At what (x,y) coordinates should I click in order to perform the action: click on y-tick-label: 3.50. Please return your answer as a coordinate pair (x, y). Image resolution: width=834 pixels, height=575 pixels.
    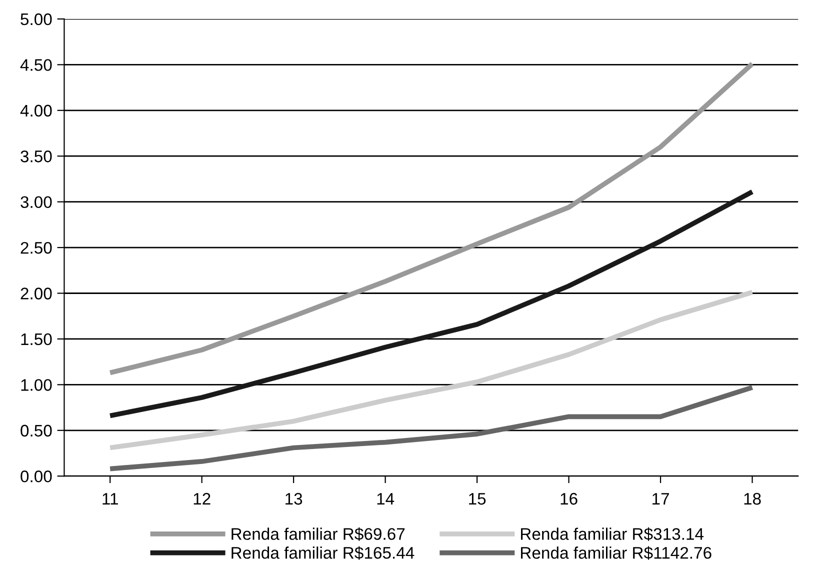
    Looking at the image, I should click on (36, 156).